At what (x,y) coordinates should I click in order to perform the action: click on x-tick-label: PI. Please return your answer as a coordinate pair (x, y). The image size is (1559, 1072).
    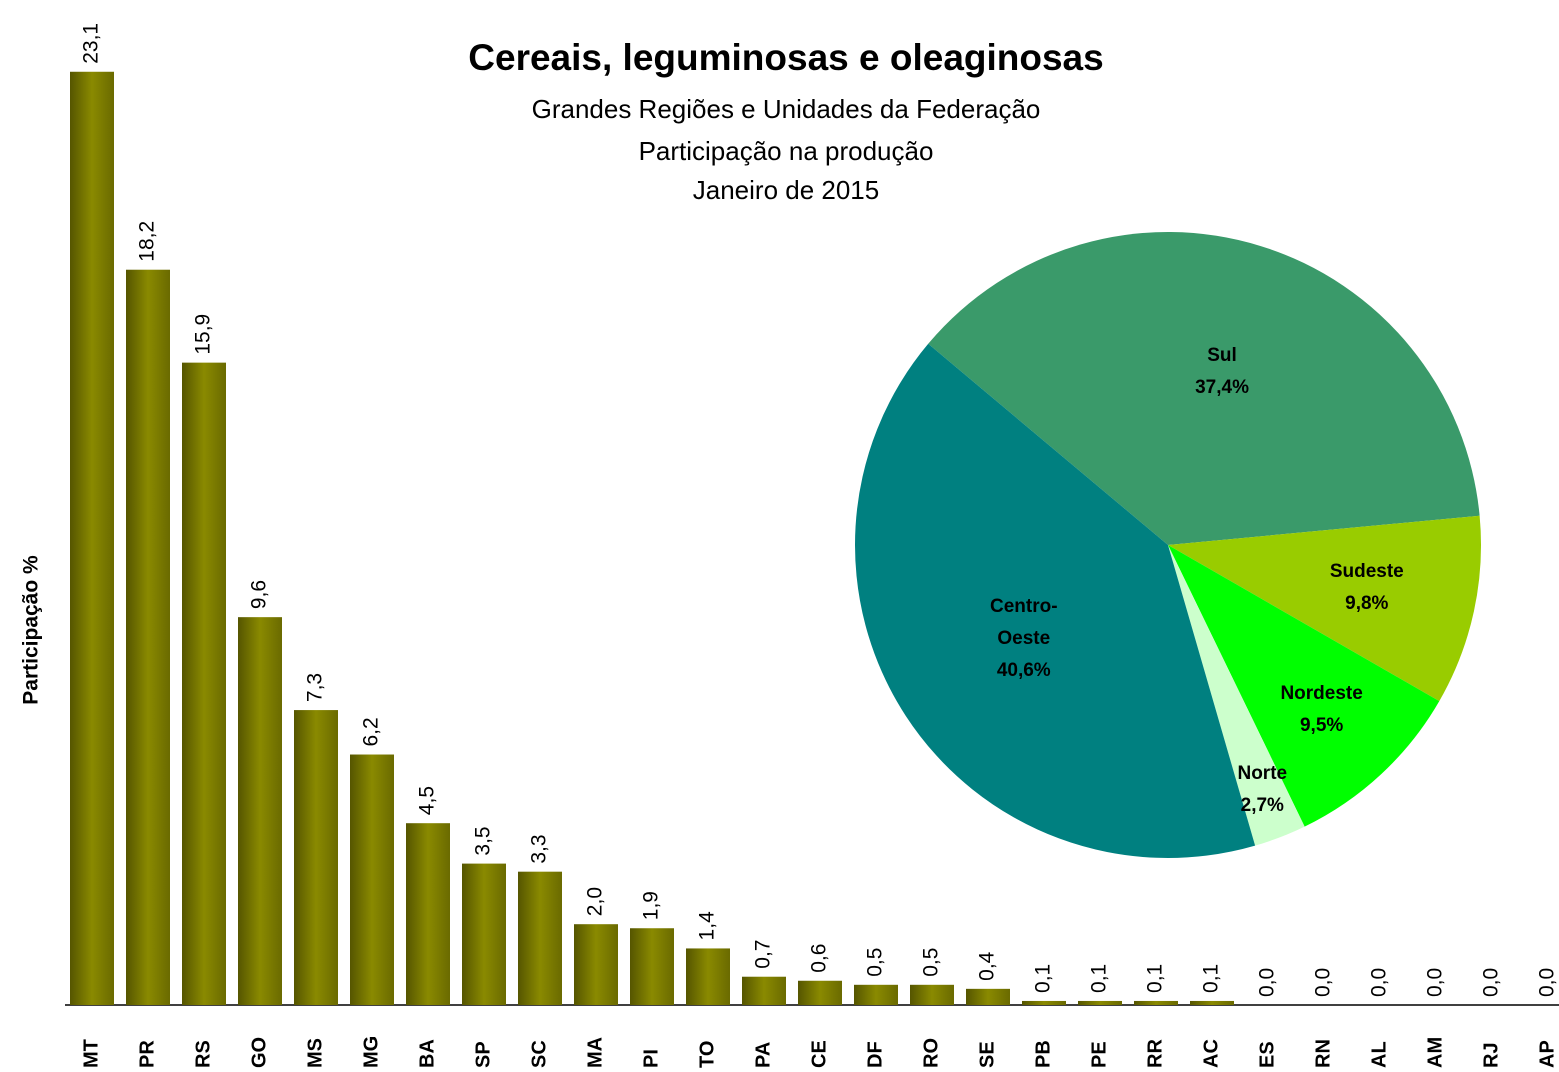
    Looking at the image, I should click on (651, 1058).